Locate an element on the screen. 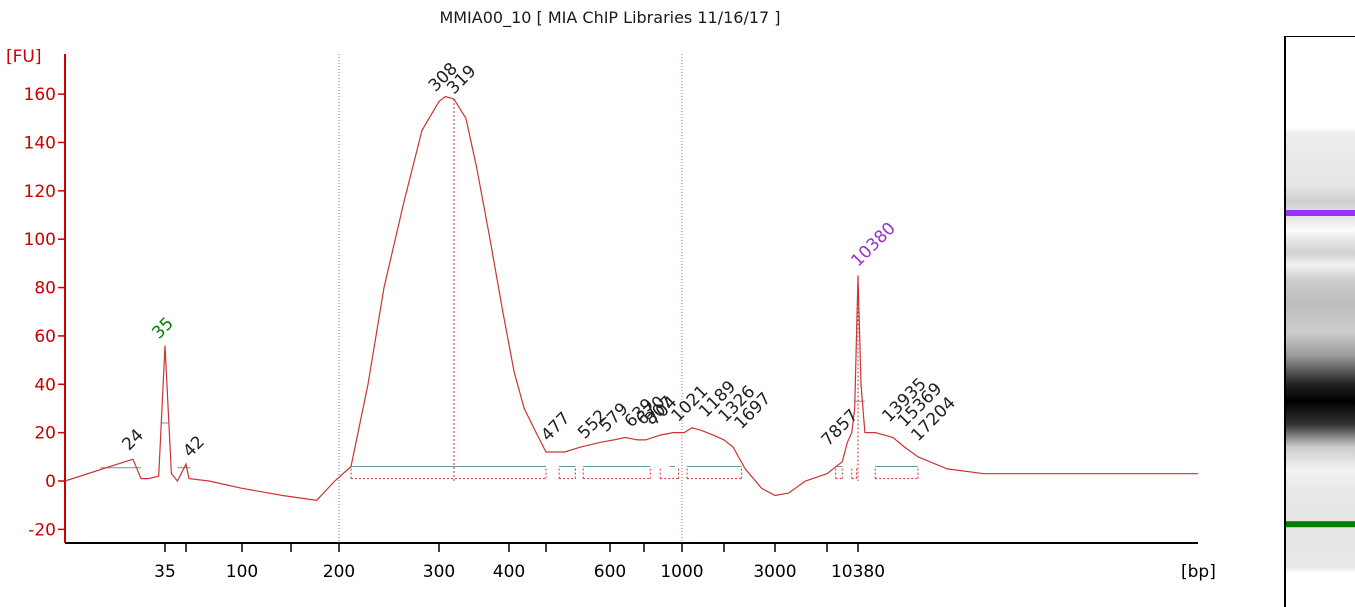 This screenshot has height=607, width=1355. x-axis-label: [bp] is located at coordinates (1198, 572).